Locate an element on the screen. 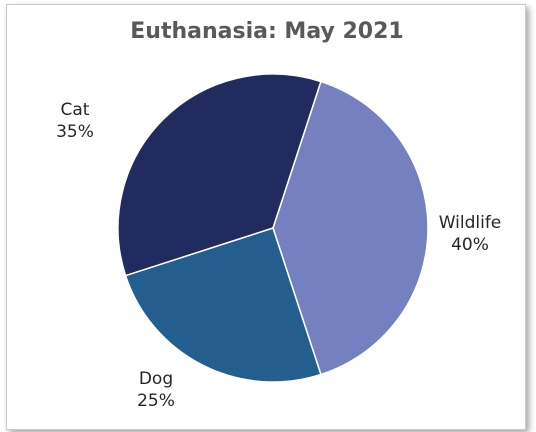  slice-value-wildlife: 40% is located at coordinates (470, 245).